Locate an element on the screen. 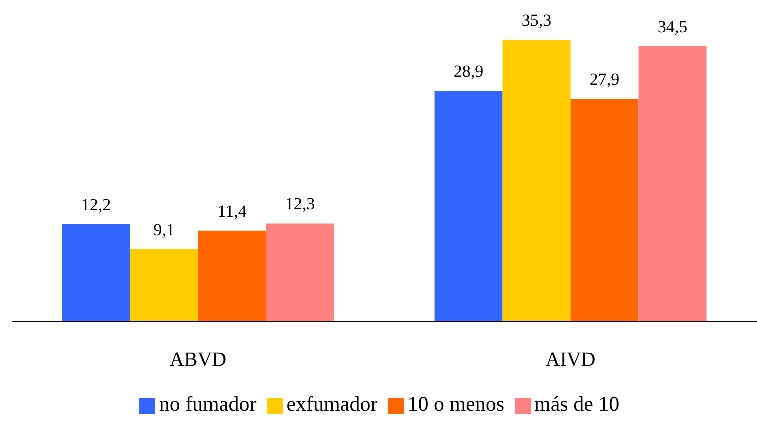 The image size is (757, 427). legend-label: no fumador is located at coordinates (208, 404).